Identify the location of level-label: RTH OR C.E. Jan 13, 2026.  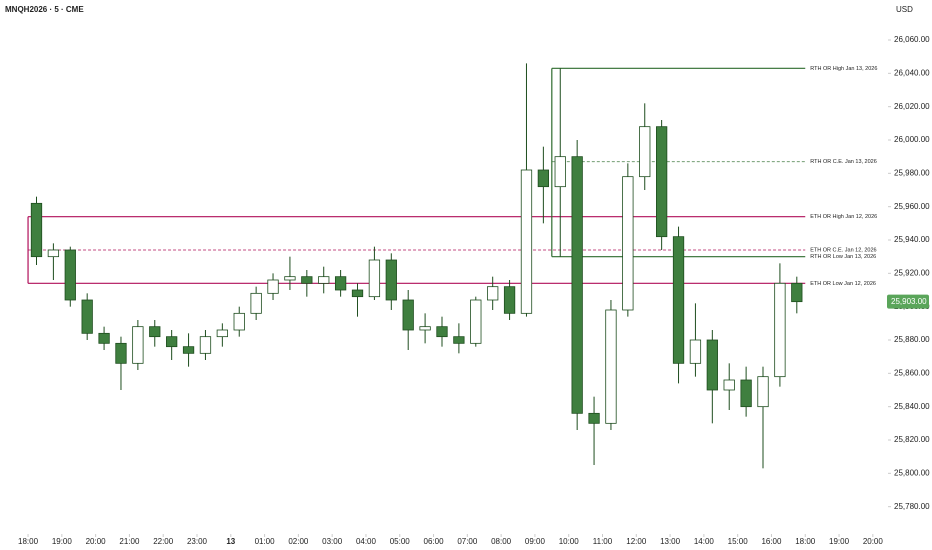
(843, 162).